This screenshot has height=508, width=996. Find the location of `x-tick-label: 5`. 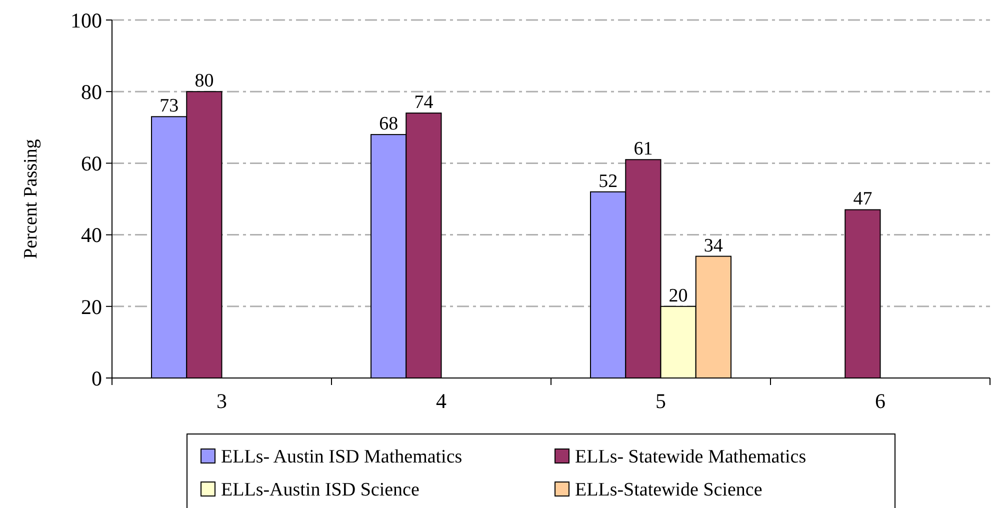

x-tick-label: 5 is located at coordinates (661, 401).